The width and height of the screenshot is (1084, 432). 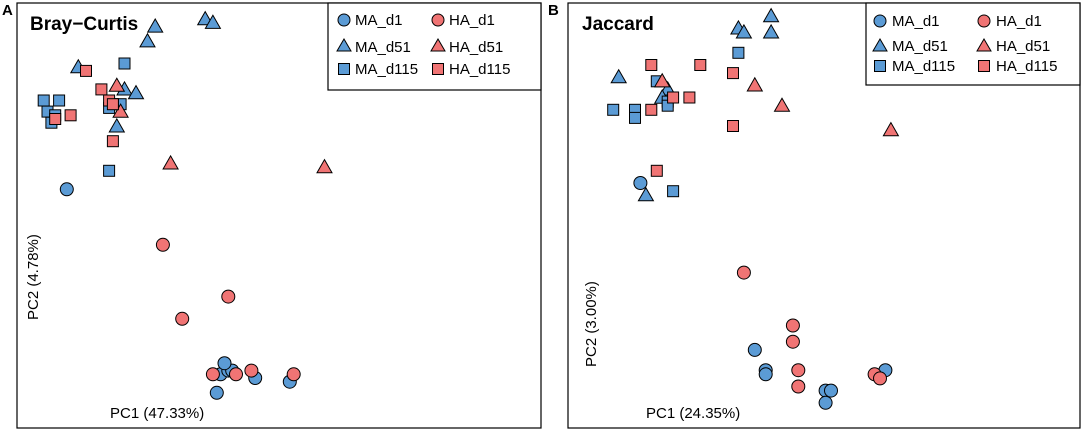 I want to click on legend-b-ma-d115-label: MA_d115, so click(x=923, y=66).